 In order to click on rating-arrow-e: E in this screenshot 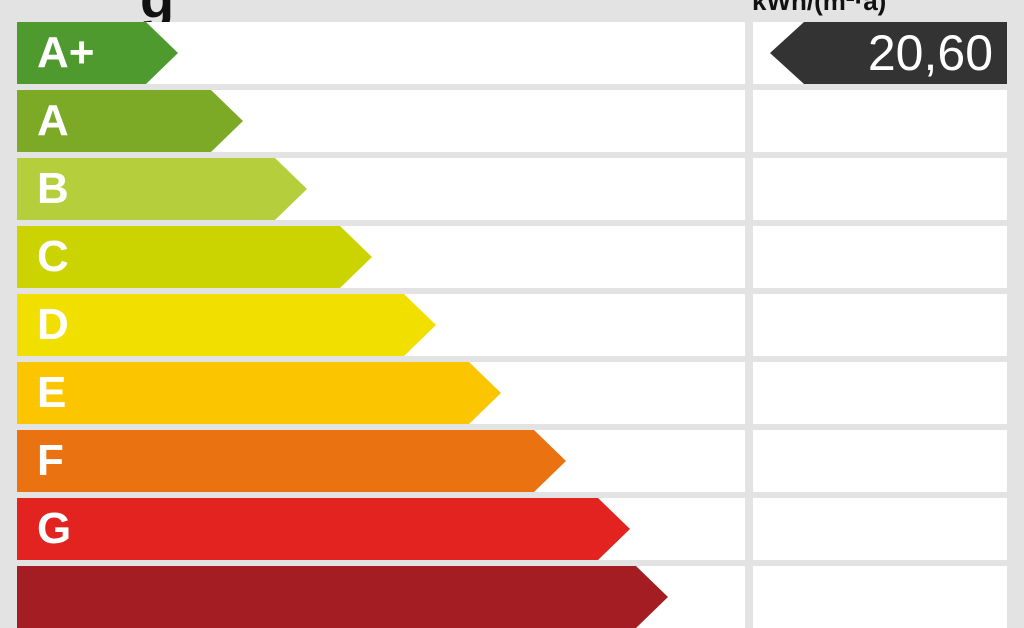, I will do `click(259, 393)`.